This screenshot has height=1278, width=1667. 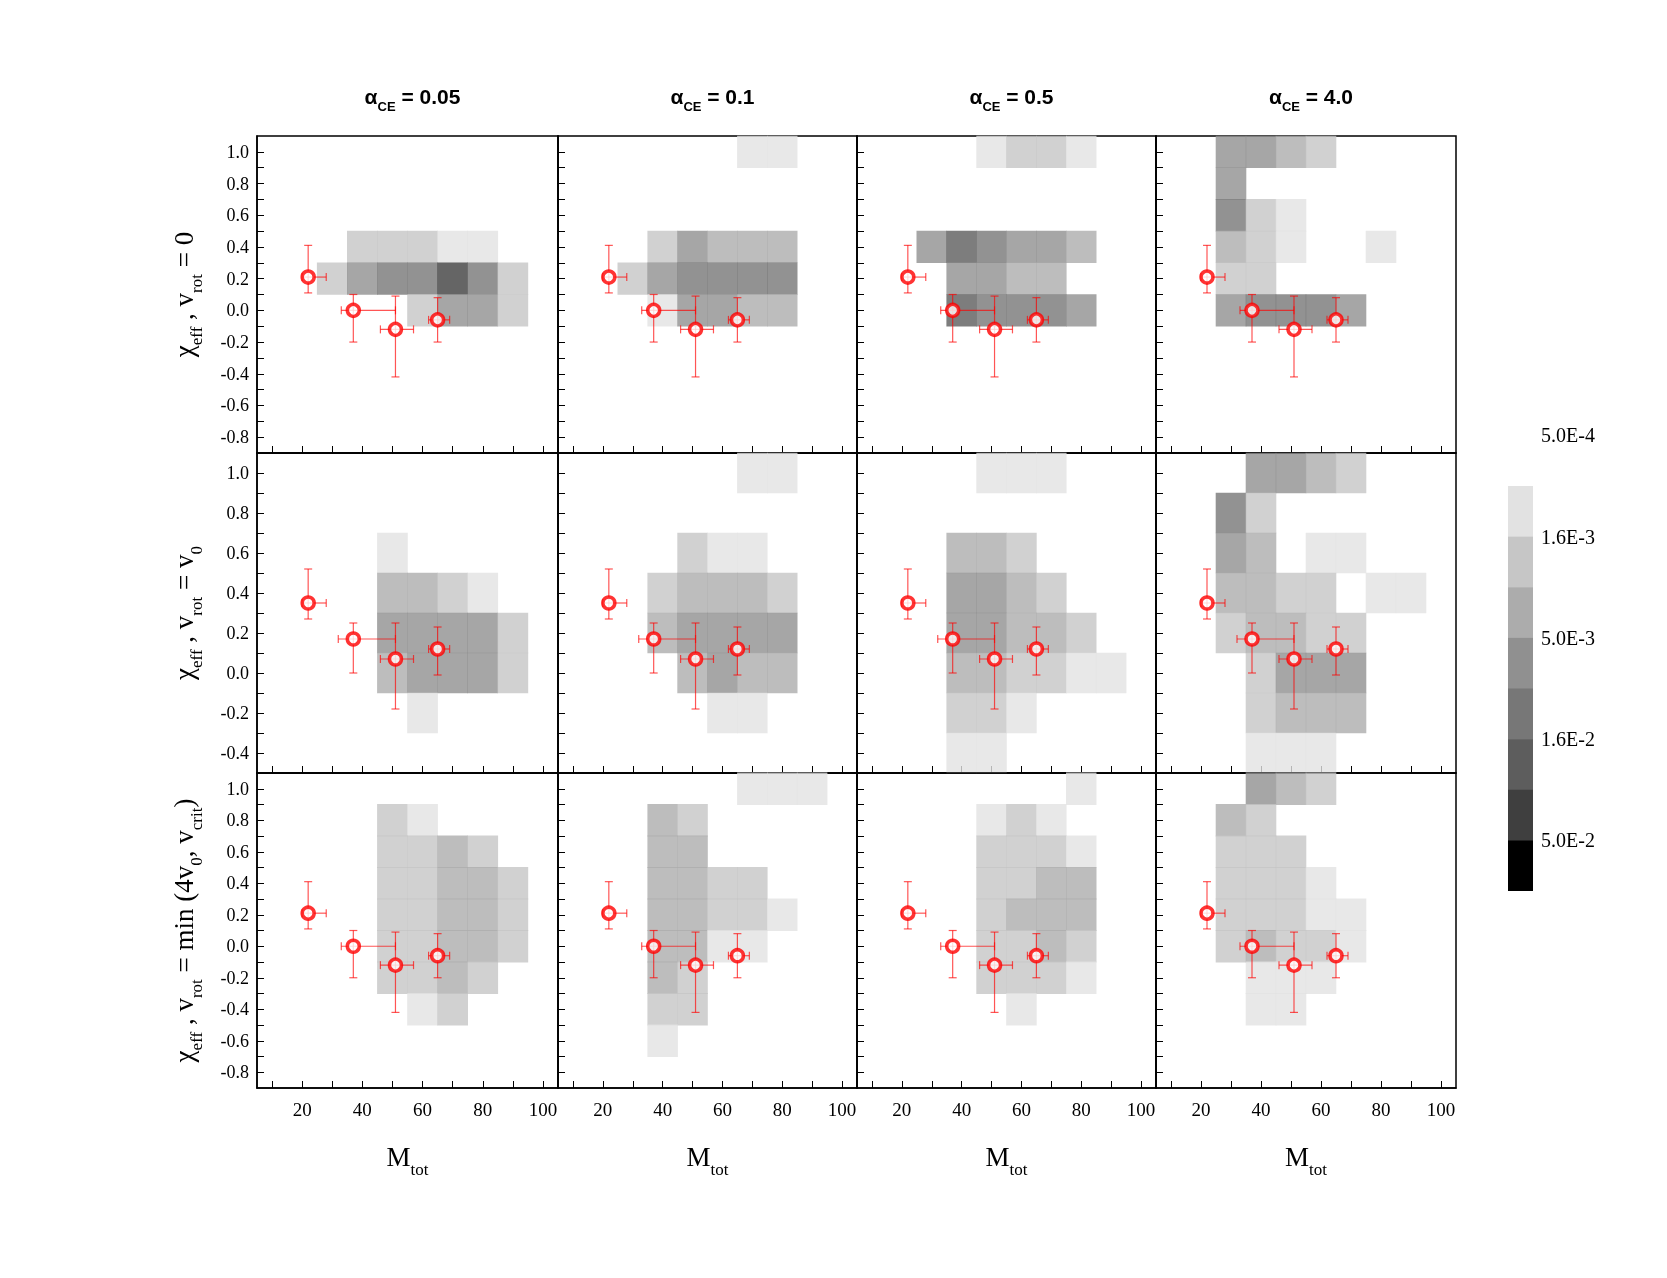 What do you see at coordinates (234, 753) in the screenshot?
I see `y-tick-label: -0.4` at bounding box center [234, 753].